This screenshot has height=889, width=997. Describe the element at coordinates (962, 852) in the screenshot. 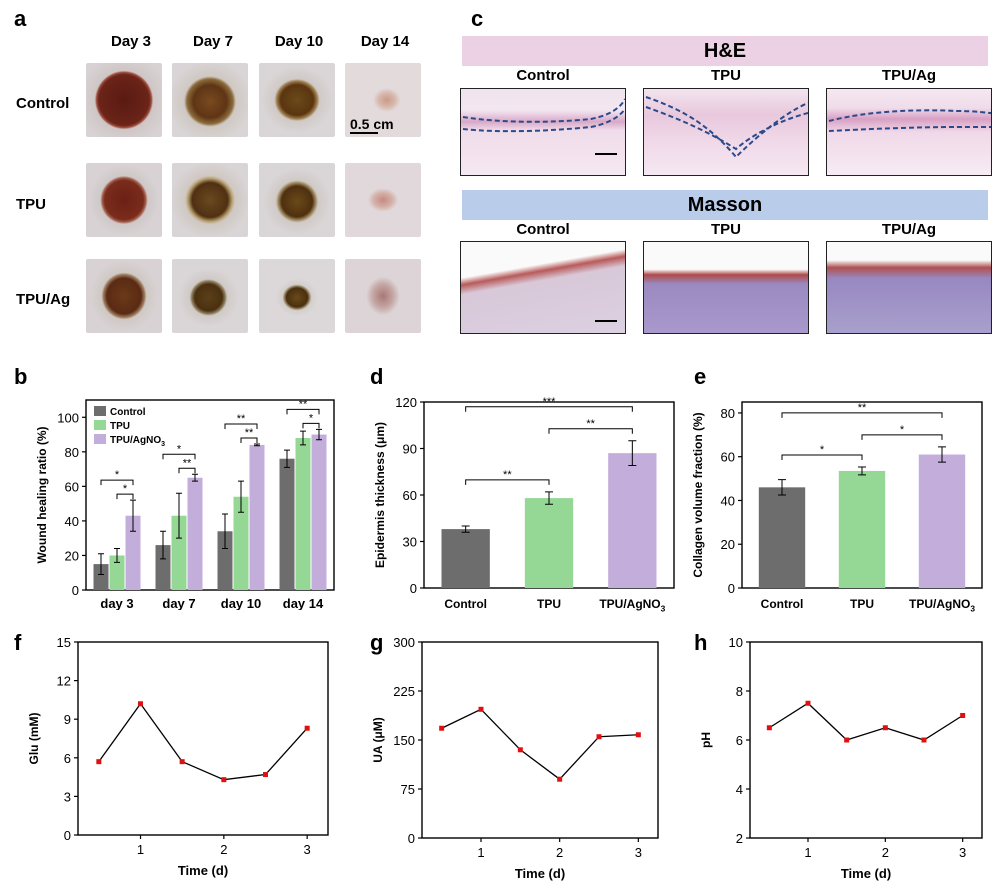

I see `chart-h-xtick-label: 3` at that location.